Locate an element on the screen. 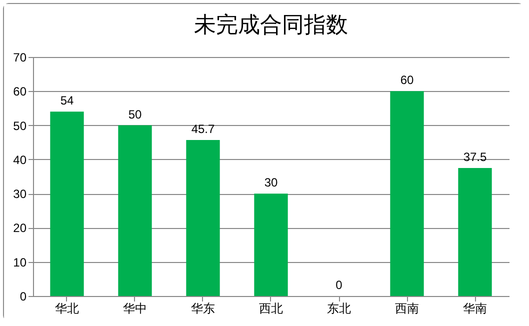 This screenshot has width=529, height=326. y-tick-label: 20 is located at coordinates (20, 228).